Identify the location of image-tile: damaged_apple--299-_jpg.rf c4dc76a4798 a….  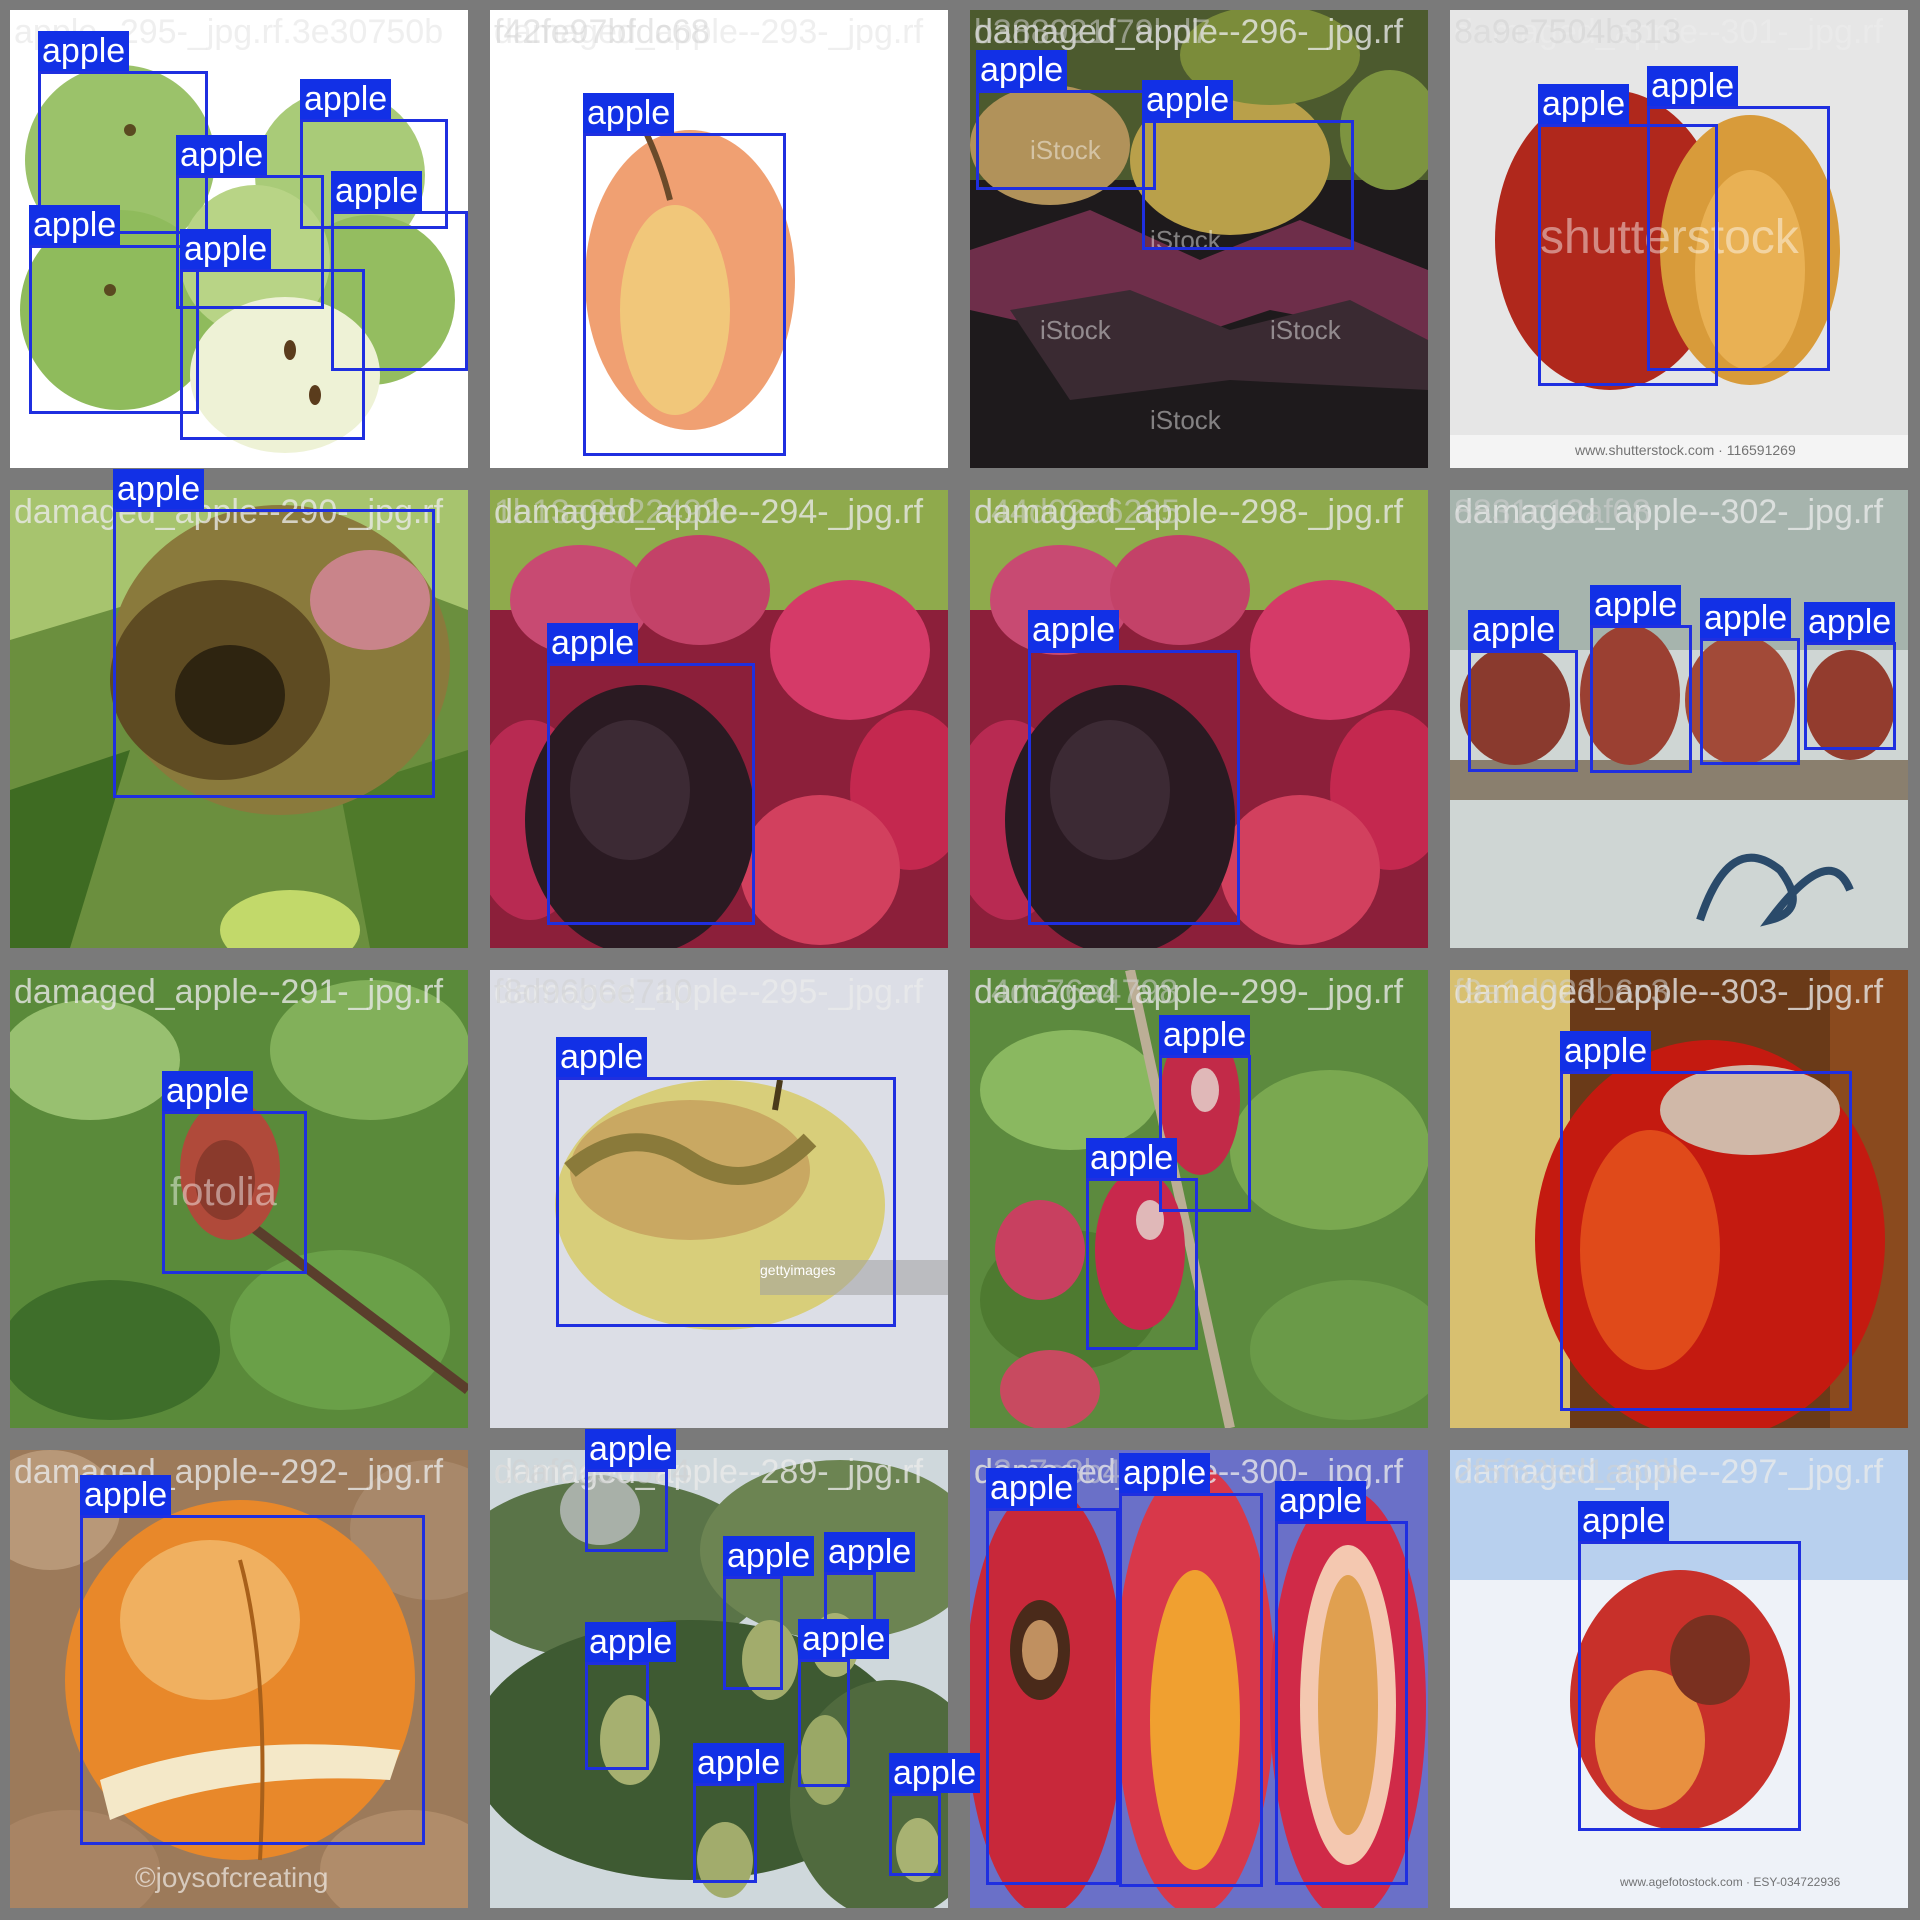
(1199, 1199).